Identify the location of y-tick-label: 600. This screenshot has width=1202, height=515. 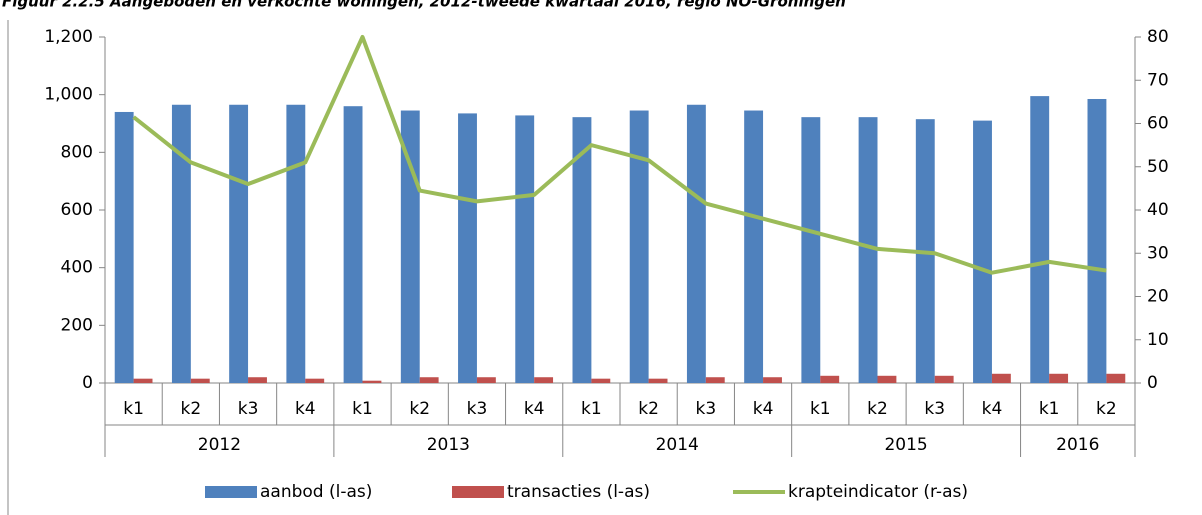
(77, 210).